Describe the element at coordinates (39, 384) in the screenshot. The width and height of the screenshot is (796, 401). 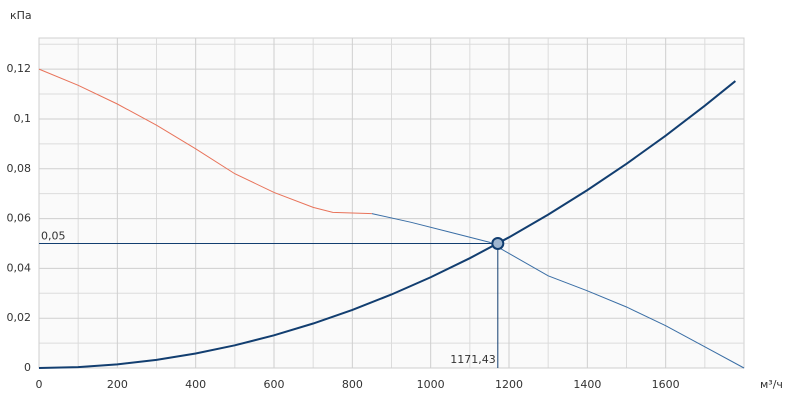
I see `x-tick-label: 0` at that location.